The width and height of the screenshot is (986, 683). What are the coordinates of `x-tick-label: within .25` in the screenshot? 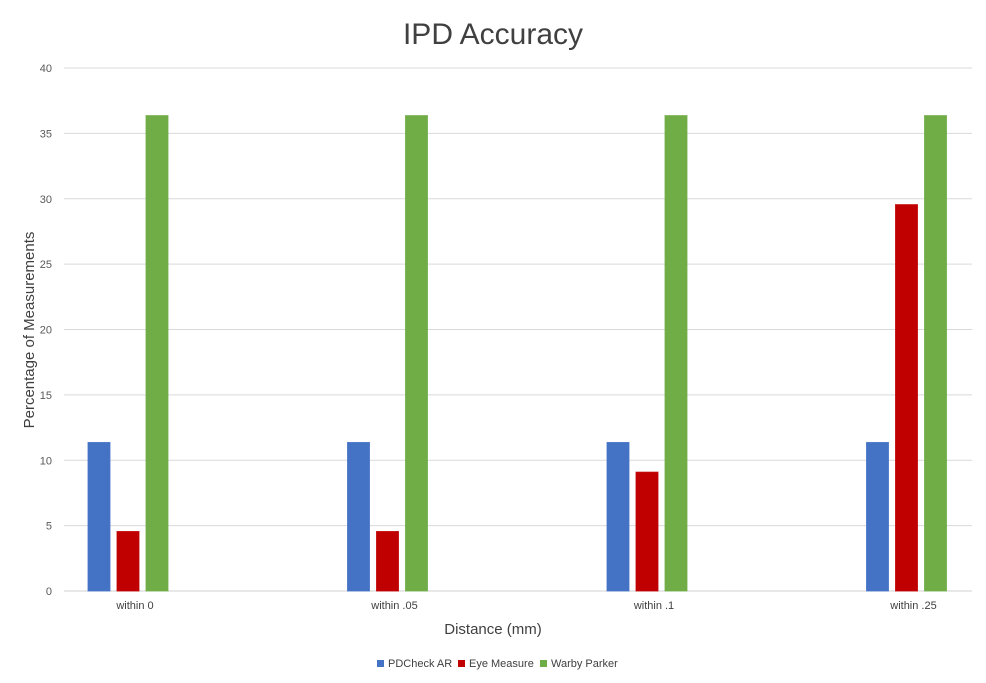 It's located at (912, 606).